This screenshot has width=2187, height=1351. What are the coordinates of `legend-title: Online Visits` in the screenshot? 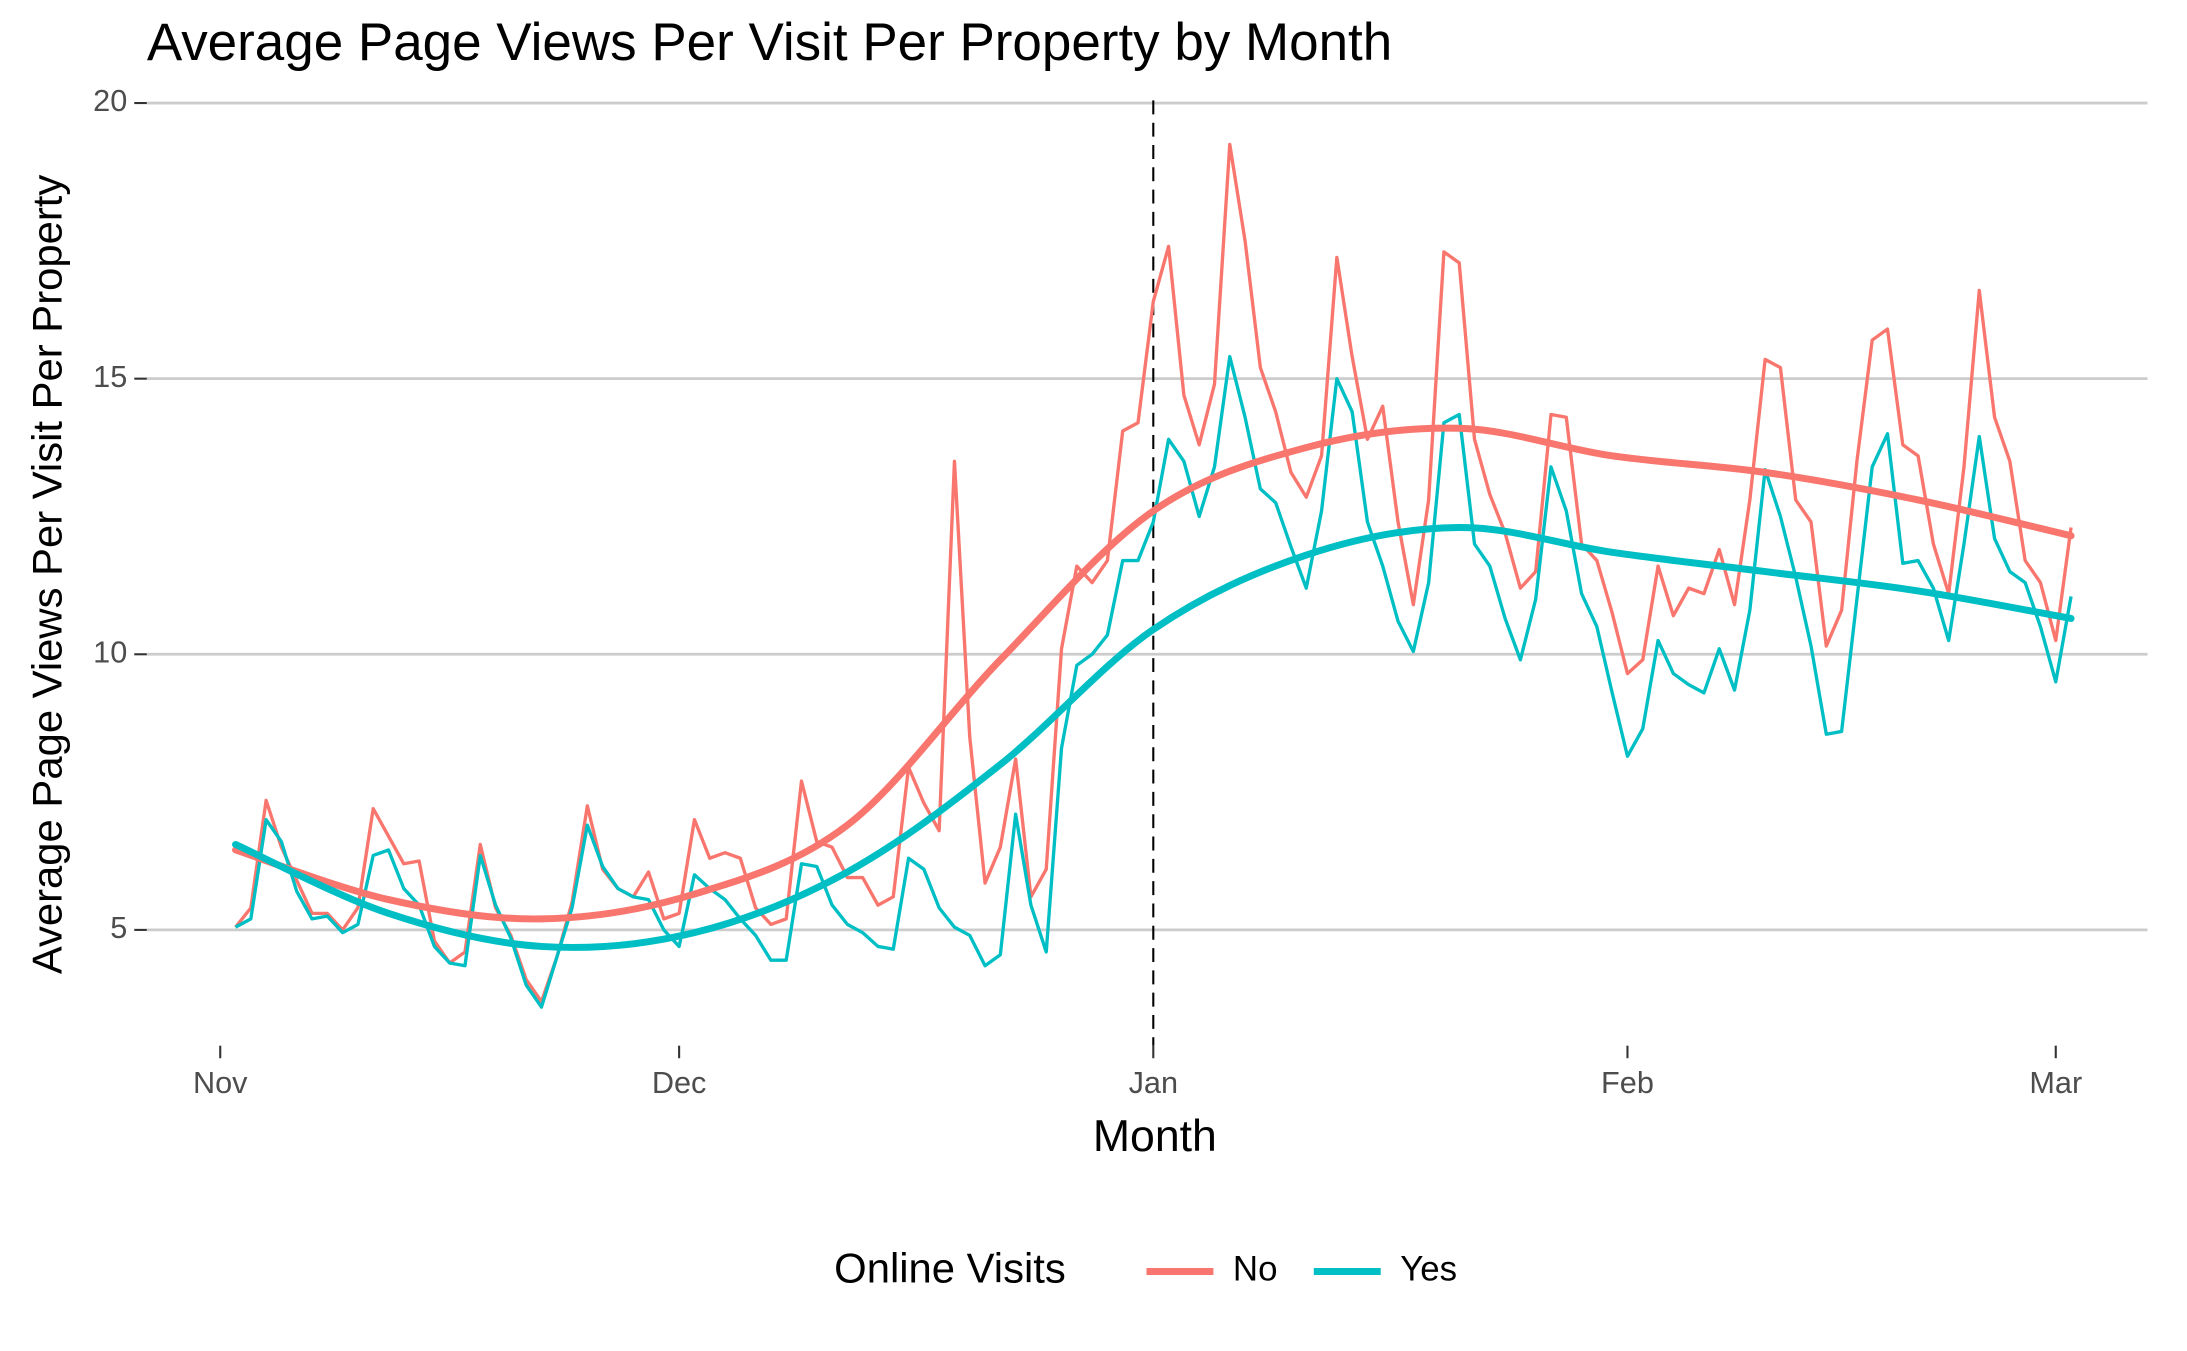 It's located at (950, 1268).